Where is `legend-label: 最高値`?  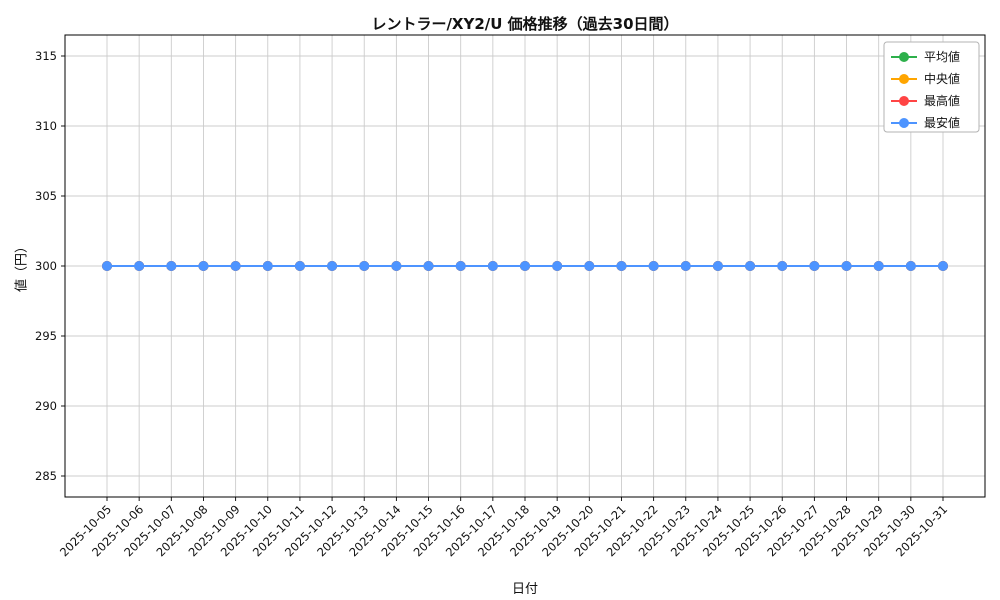 legend-label: 最高値 is located at coordinates (942, 100).